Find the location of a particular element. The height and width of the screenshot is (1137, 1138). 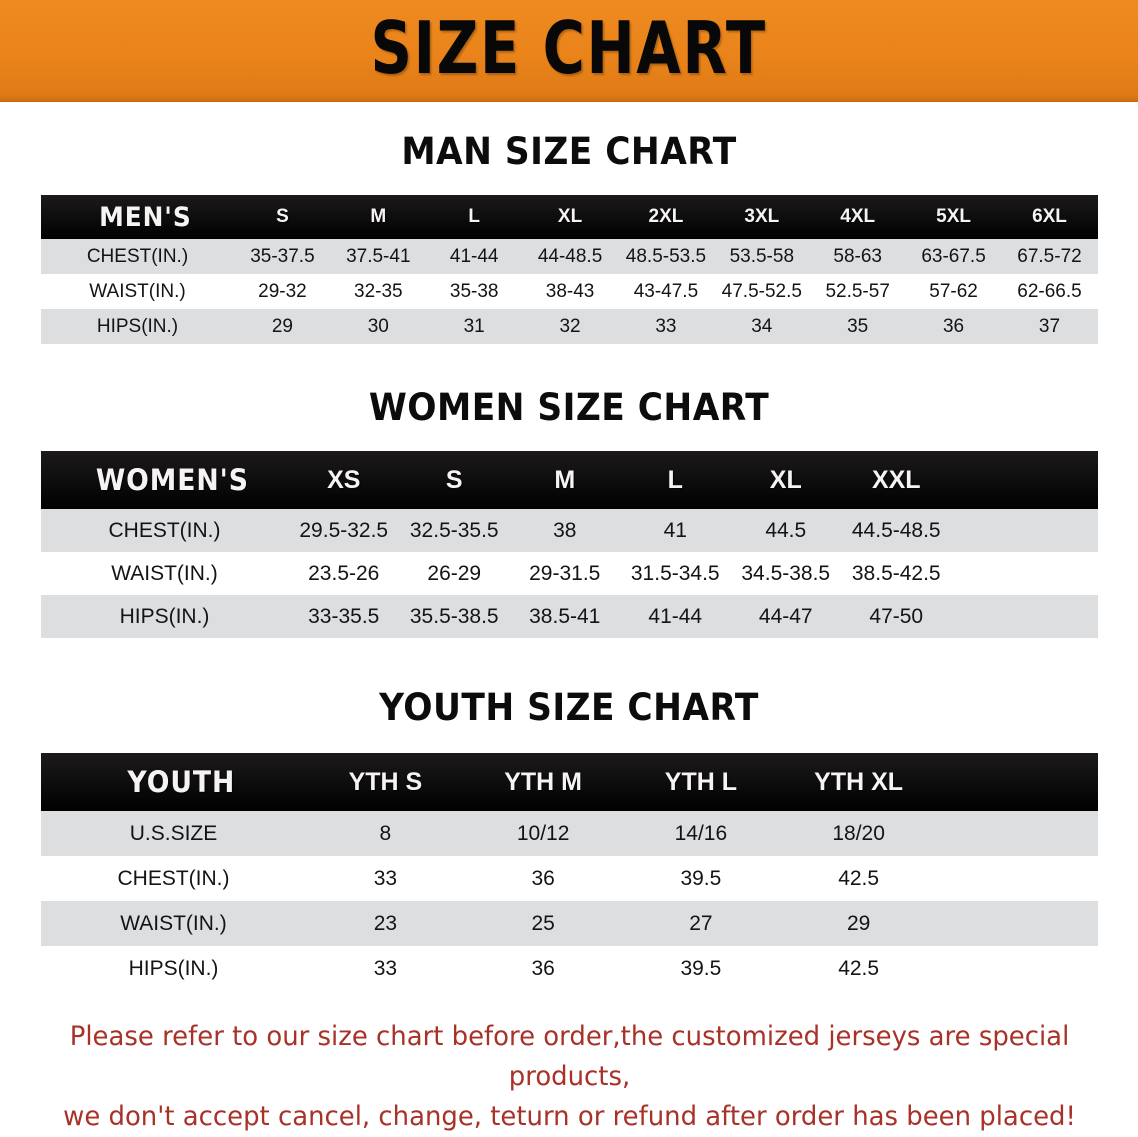

table-cell: 38-43 is located at coordinates (570, 291).